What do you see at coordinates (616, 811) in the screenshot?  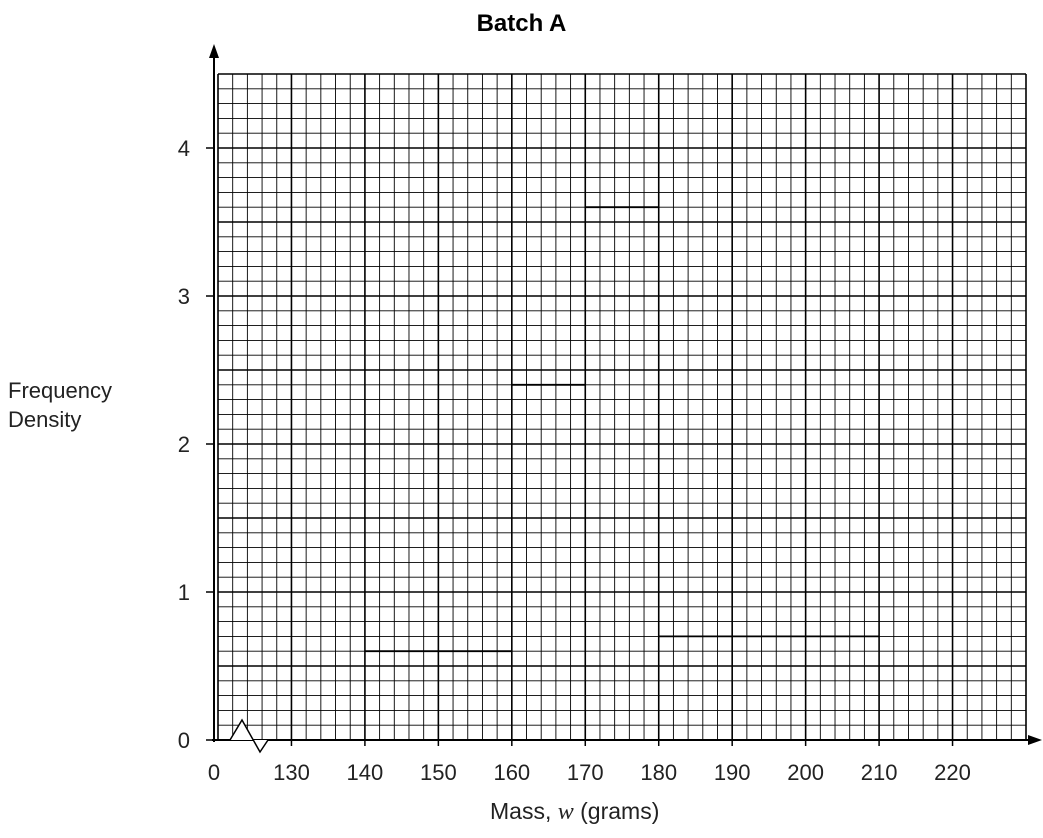 I see `x-axis-label-unit: (grams)` at bounding box center [616, 811].